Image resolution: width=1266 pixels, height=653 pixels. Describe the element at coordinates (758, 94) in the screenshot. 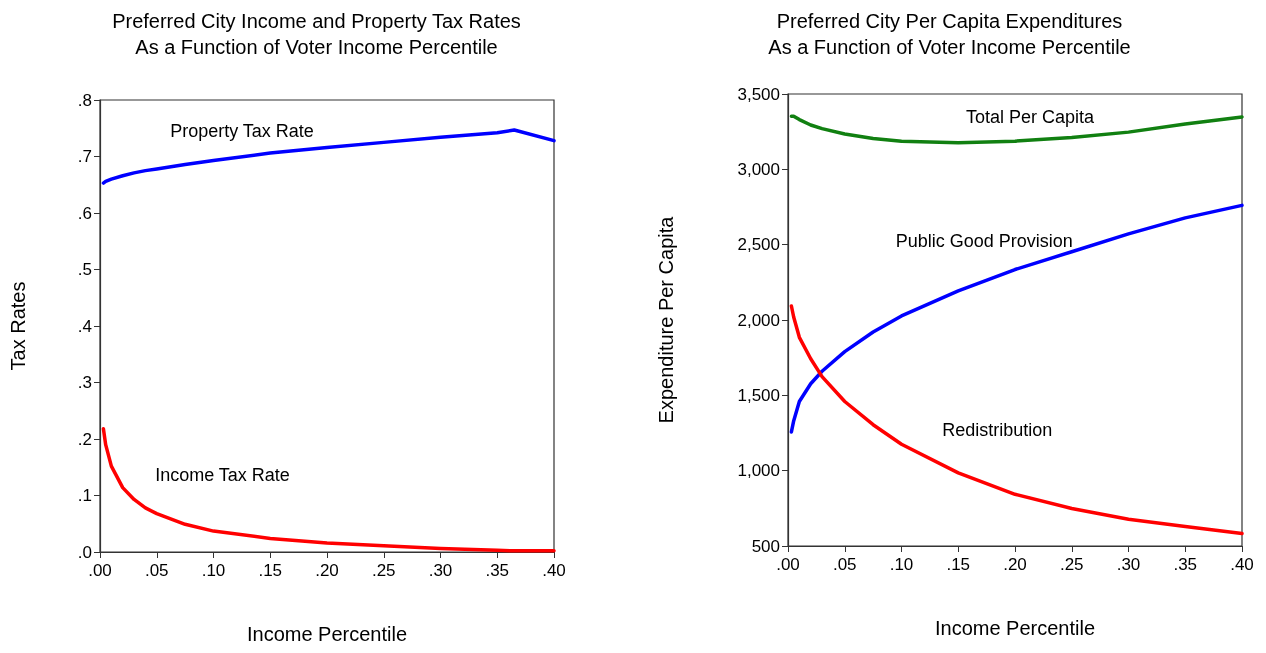

I see `y-tick-label: 3,500` at that location.